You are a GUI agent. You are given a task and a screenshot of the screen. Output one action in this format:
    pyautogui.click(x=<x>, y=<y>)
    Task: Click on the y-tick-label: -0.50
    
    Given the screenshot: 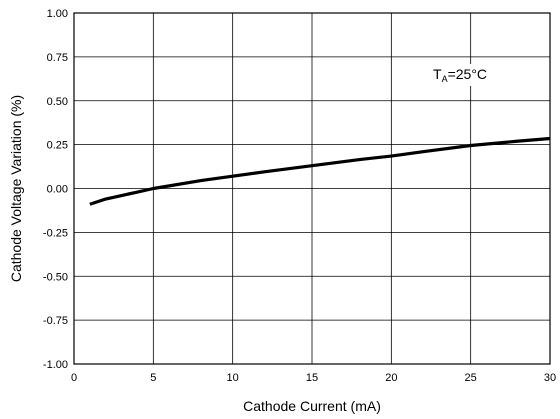 What is the action you would take?
    pyautogui.click(x=55, y=277)
    